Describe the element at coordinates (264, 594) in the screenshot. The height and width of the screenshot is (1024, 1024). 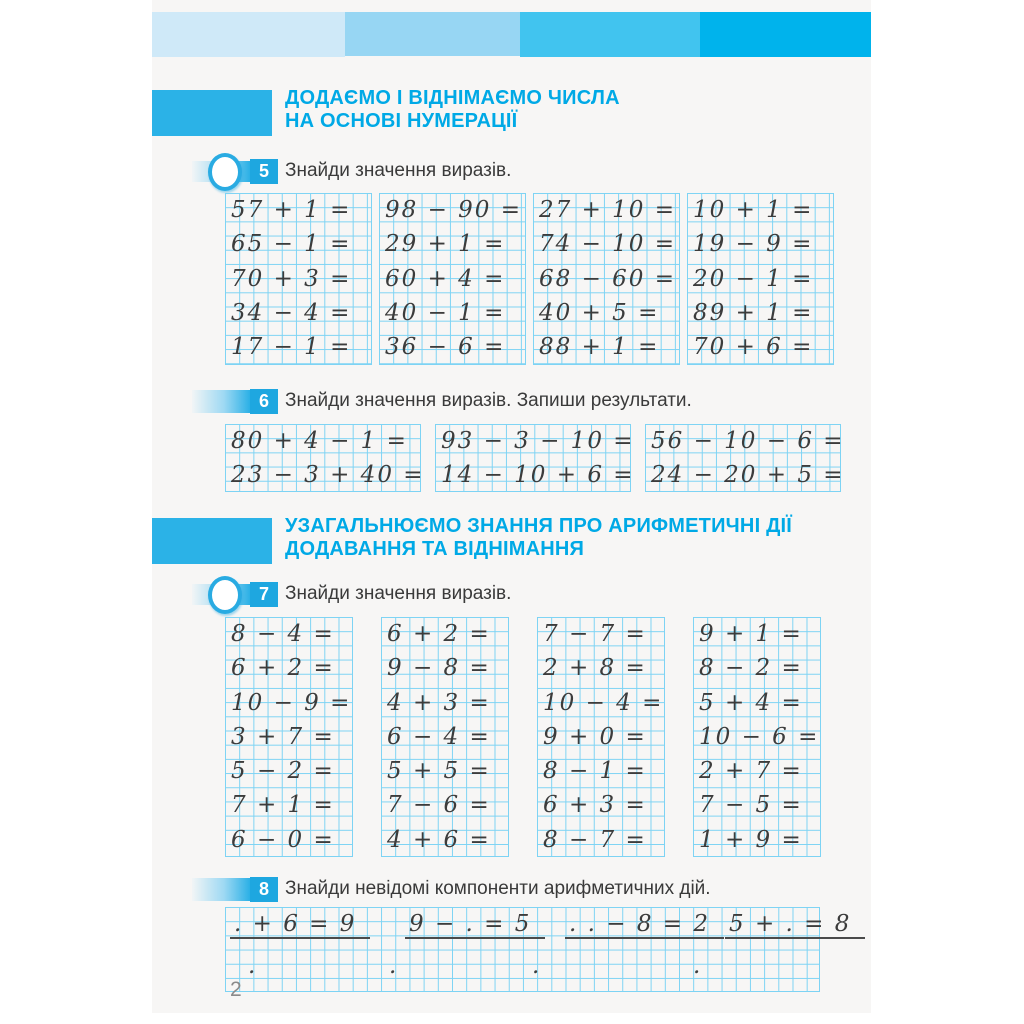
I see `exercise-number-badge: 7` at that location.